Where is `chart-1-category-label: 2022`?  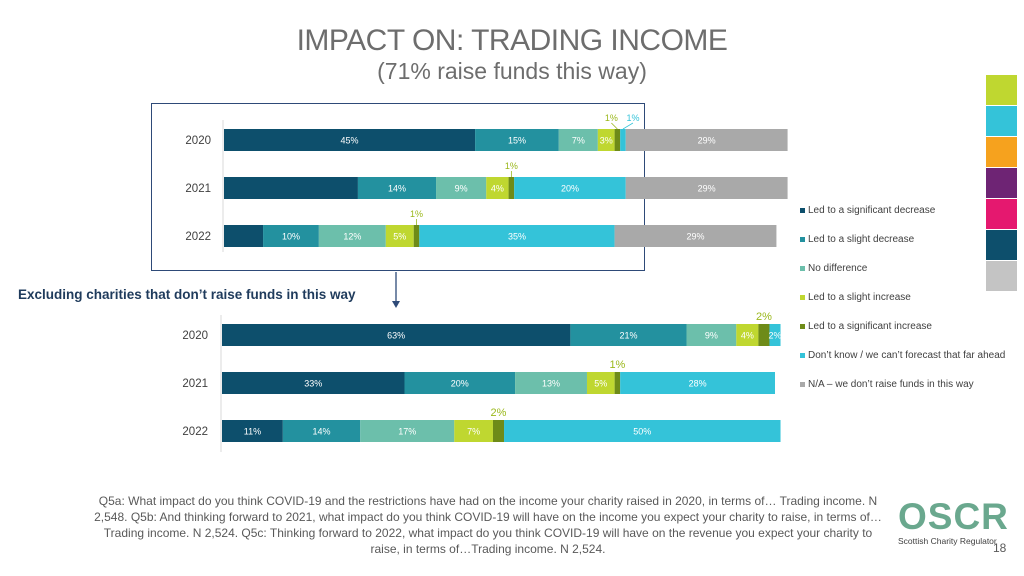
chart-1-category-label: 2022 is located at coordinates (198, 237).